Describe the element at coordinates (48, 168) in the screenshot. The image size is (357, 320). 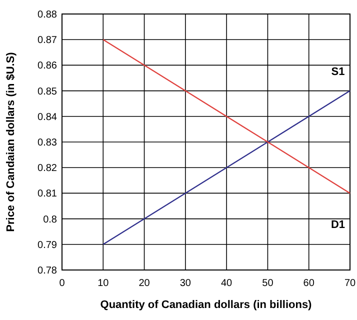
I see `y-tick-label: 0.82` at that location.